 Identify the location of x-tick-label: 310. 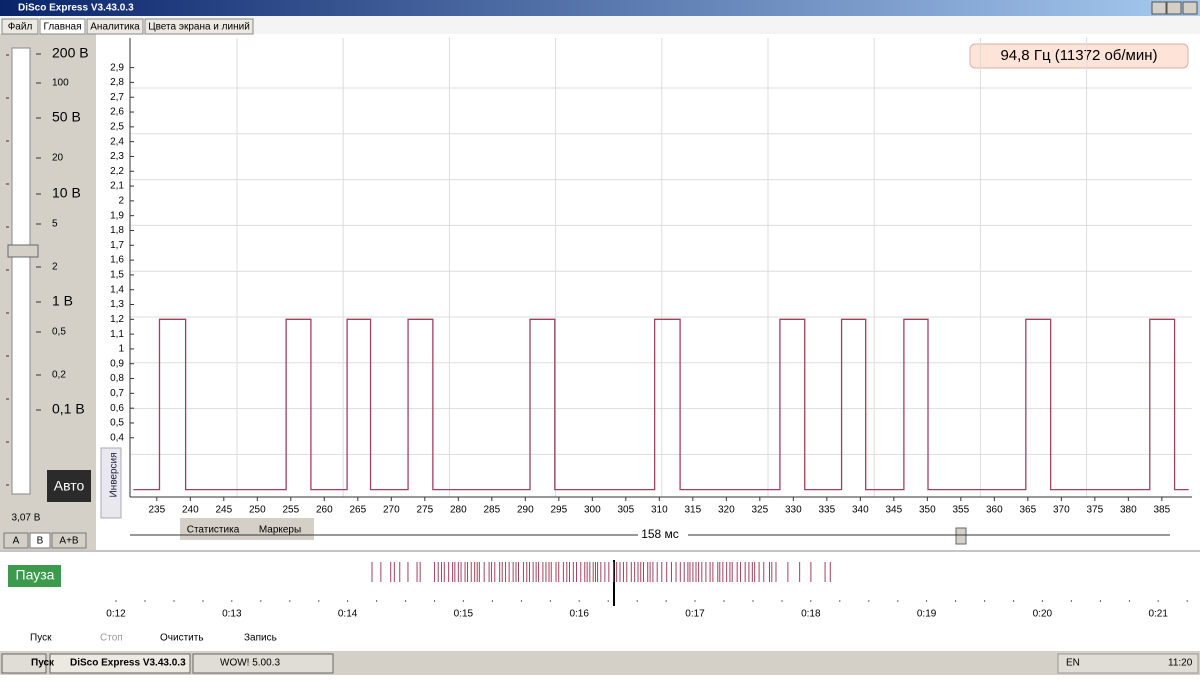
(659, 510).